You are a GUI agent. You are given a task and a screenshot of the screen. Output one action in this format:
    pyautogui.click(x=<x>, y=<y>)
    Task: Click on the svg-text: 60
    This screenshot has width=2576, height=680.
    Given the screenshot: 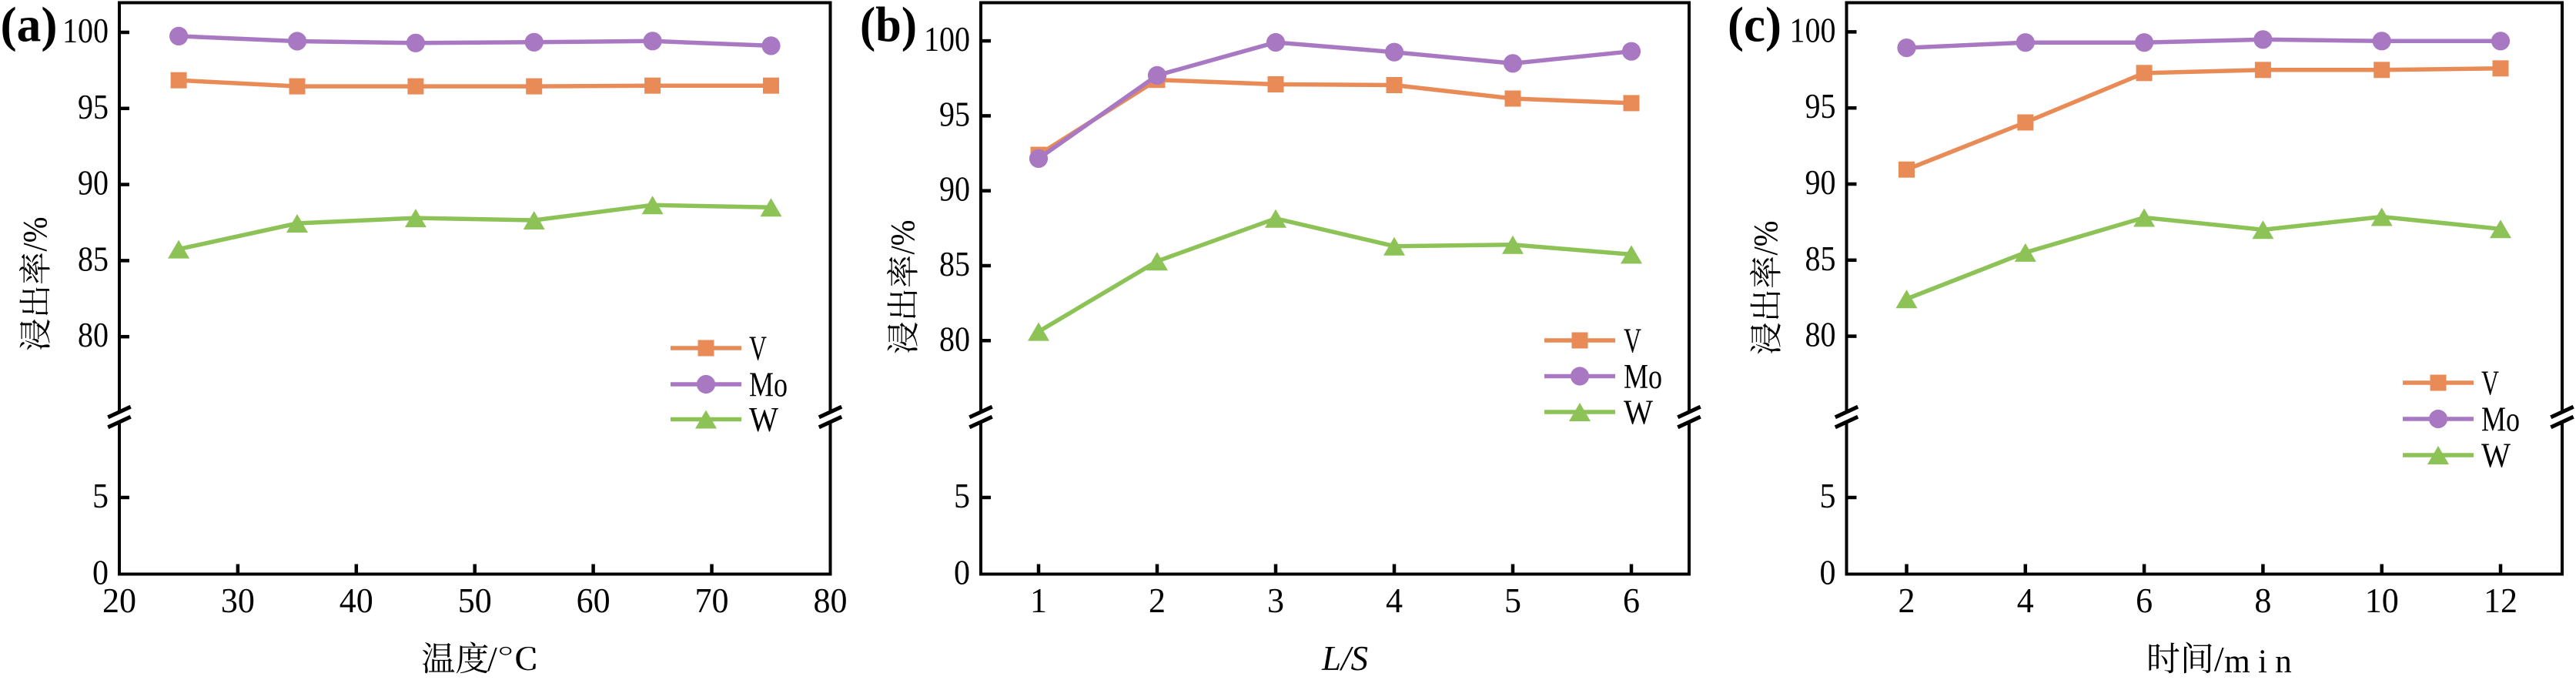 What is the action you would take?
    pyautogui.click(x=594, y=600)
    